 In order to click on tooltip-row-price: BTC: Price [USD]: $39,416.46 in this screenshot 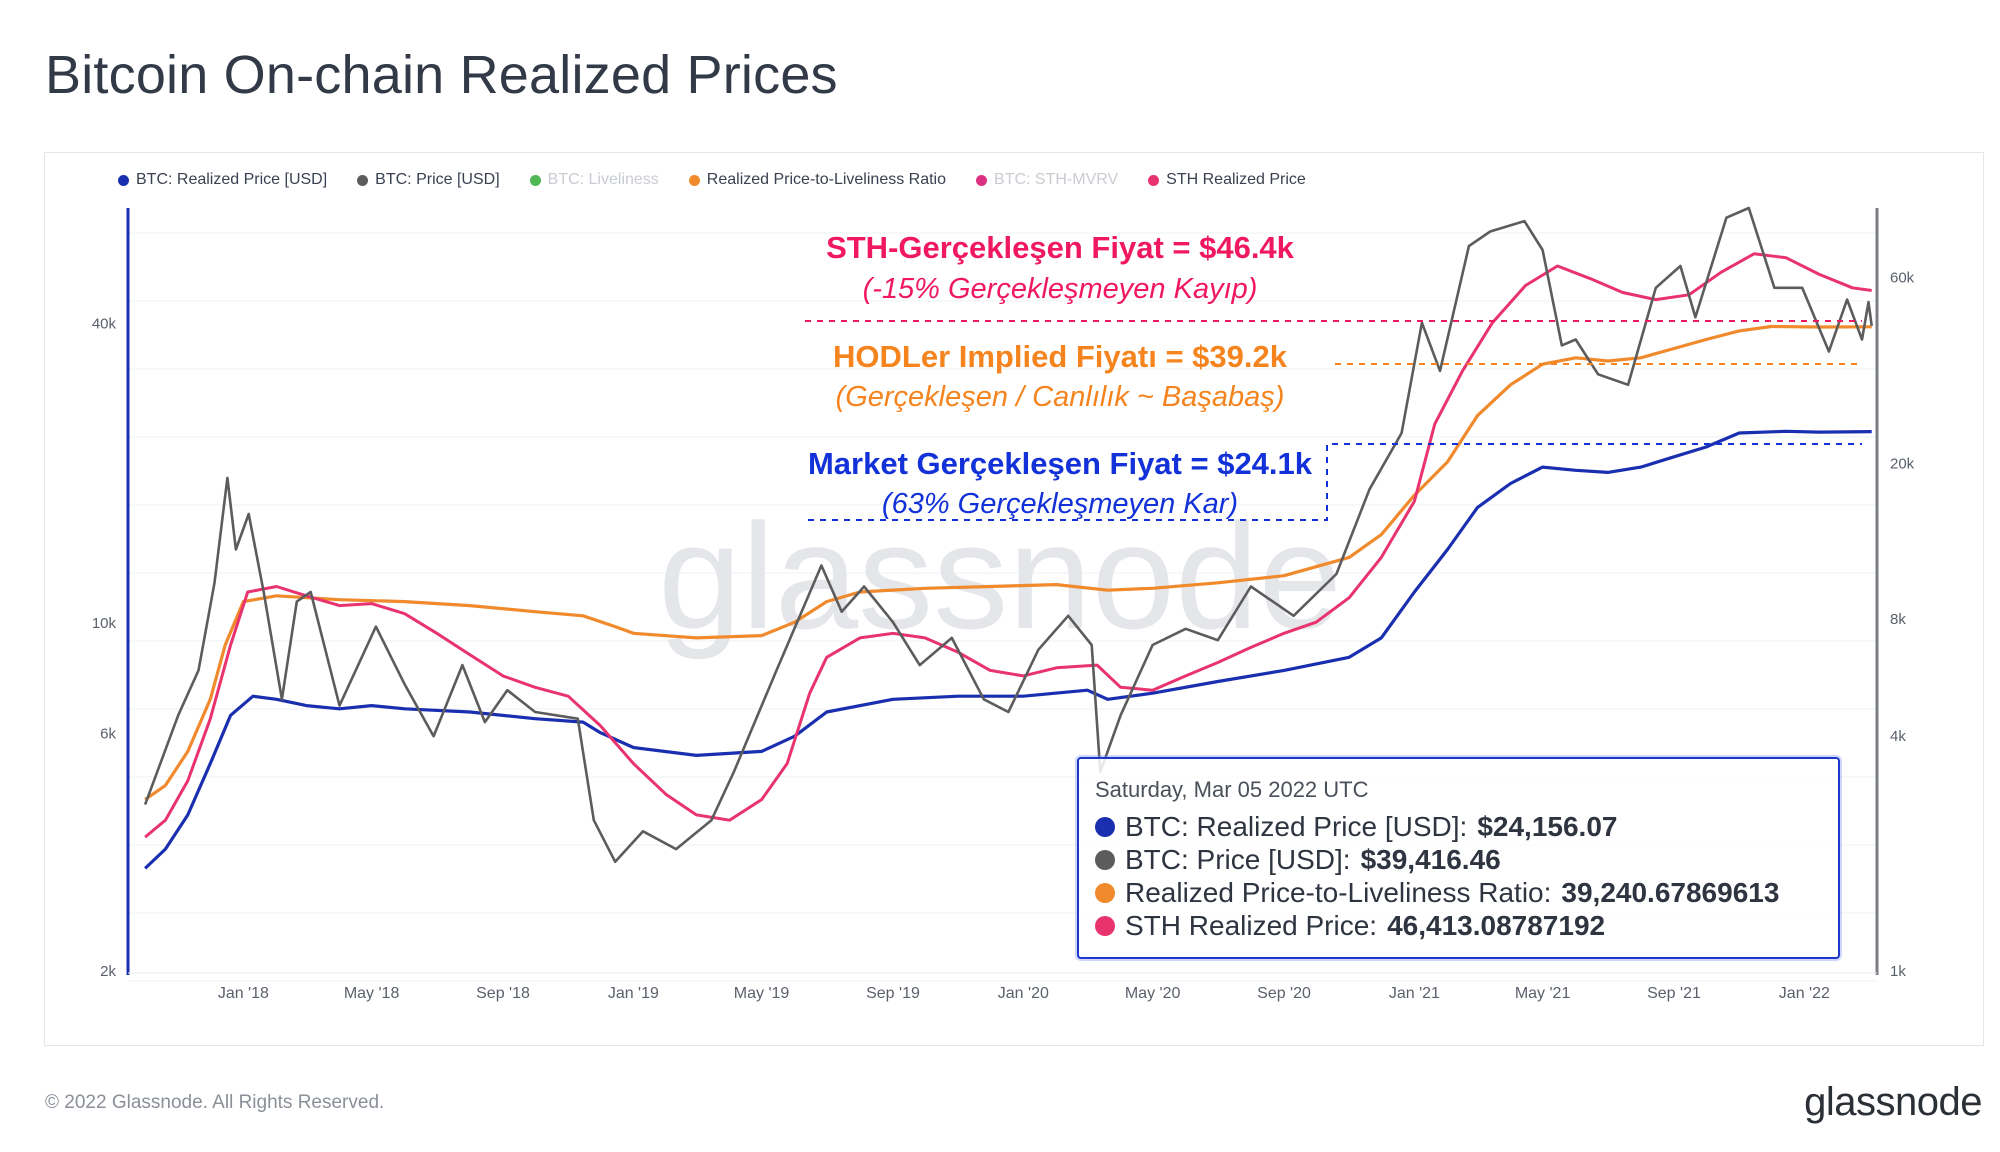, I will do `click(1298, 860)`.